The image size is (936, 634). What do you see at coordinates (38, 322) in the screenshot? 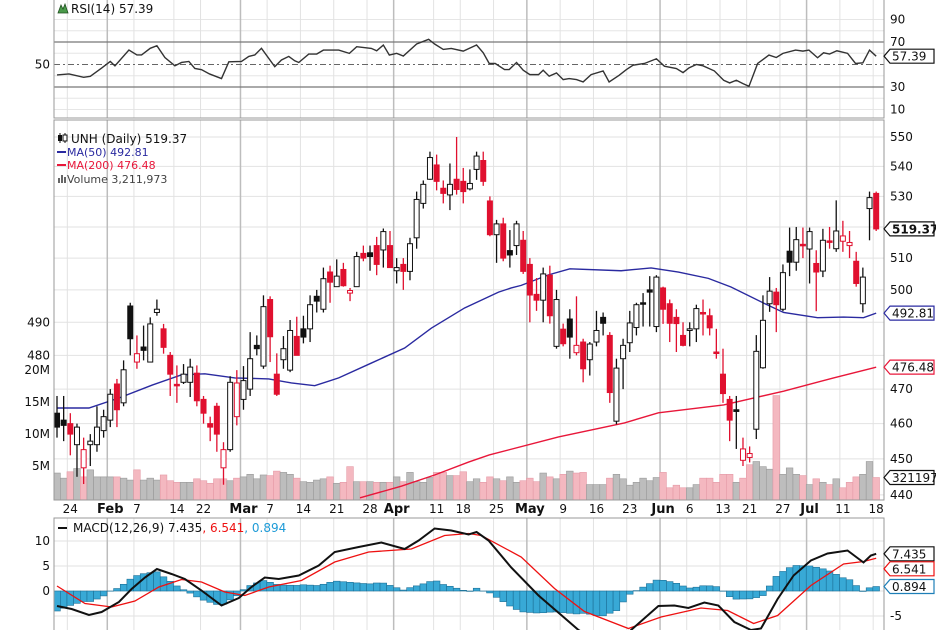
I see `price-axis-label: 490` at bounding box center [38, 322].